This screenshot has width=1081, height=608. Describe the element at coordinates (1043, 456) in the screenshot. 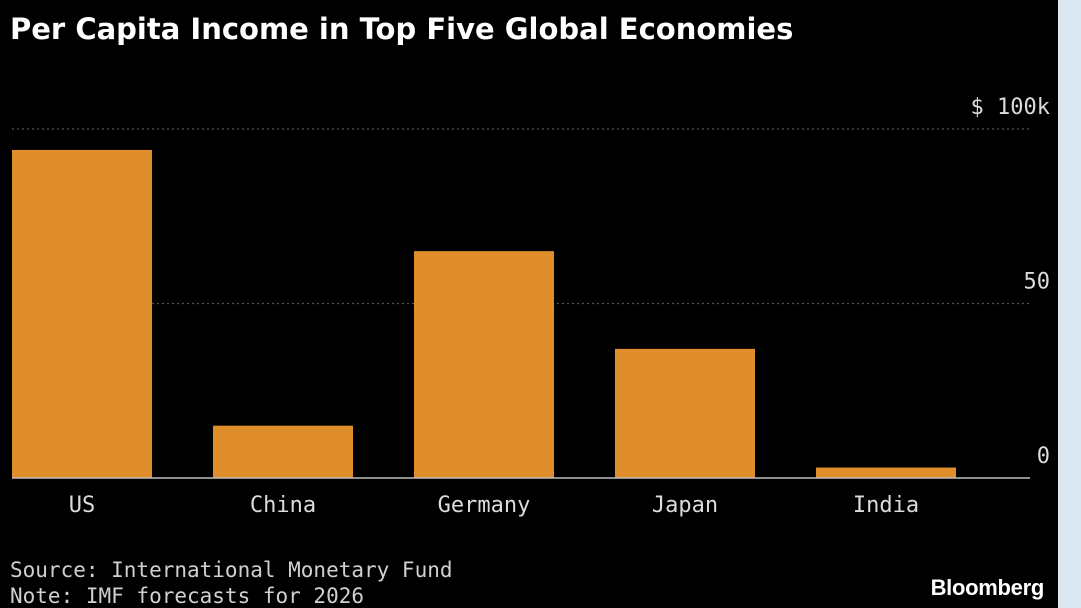

I see `y-tick-label-0: 0` at that location.